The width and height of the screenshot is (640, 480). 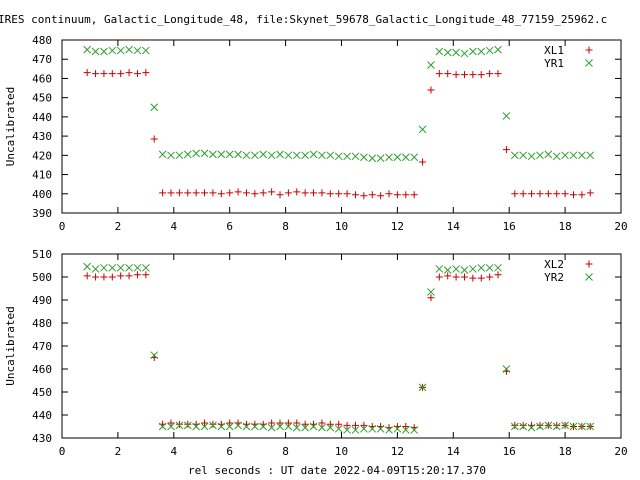 What do you see at coordinates (509, 226) in the screenshot?
I see `x-tick-label: 16` at bounding box center [509, 226].